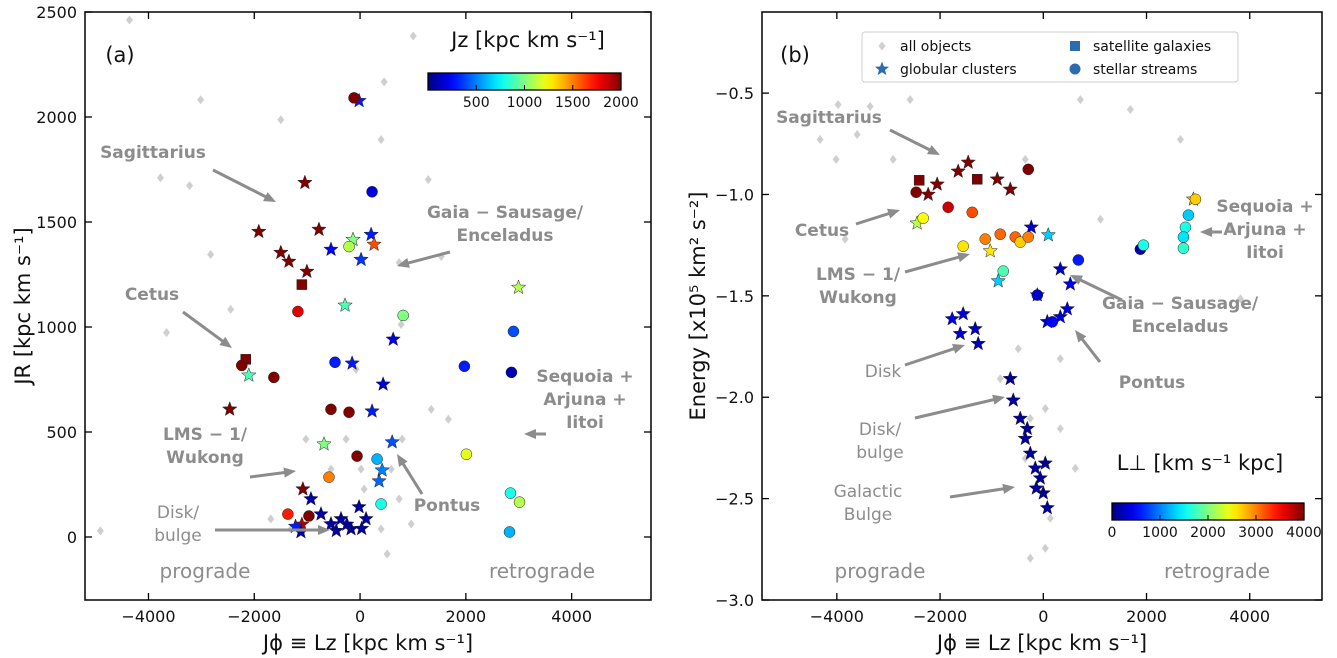  What do you see at coordinates (1256, 533) in the screenshot?
I see `colorbar-tick-label: 3000` at bounding box center [1256, 533].